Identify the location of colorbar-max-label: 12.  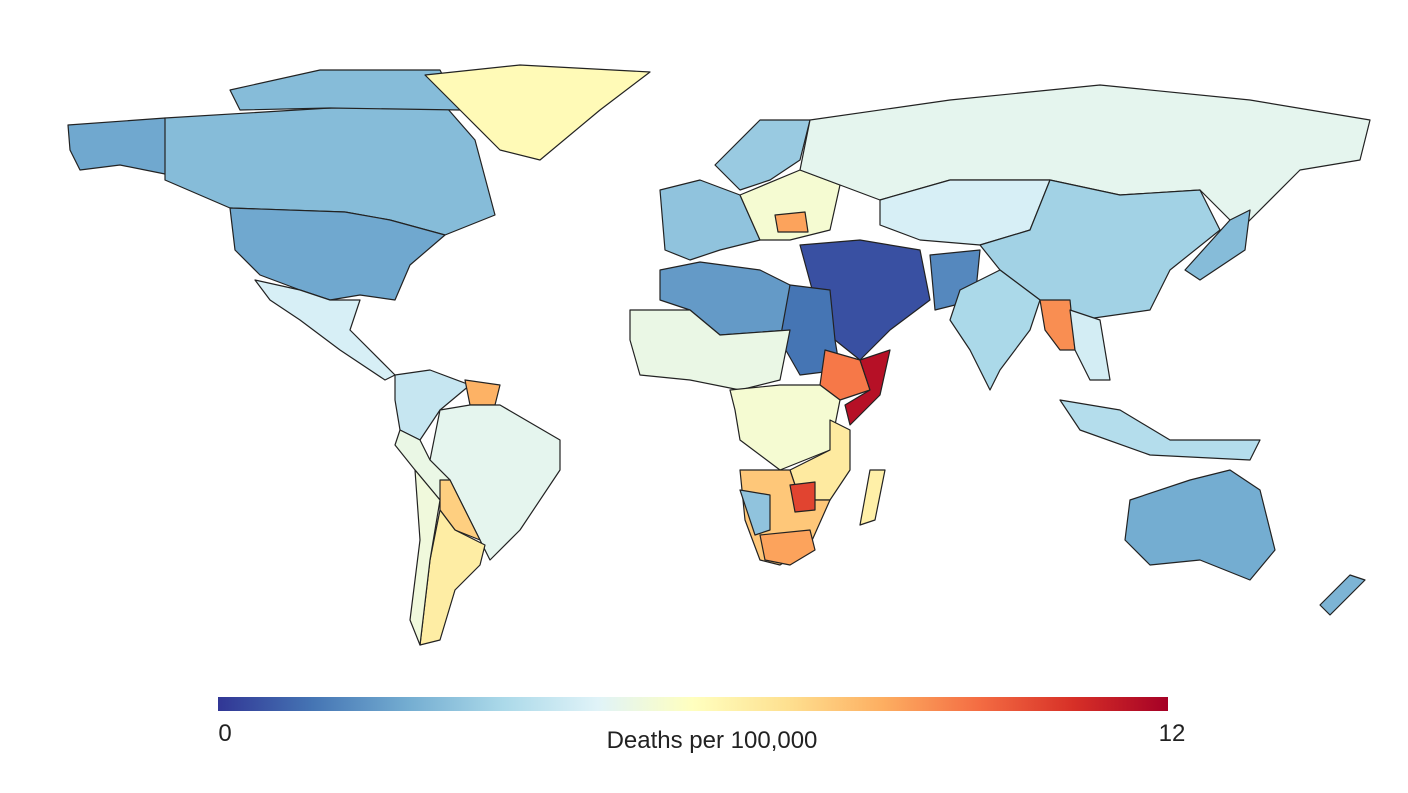
(1172, 733).